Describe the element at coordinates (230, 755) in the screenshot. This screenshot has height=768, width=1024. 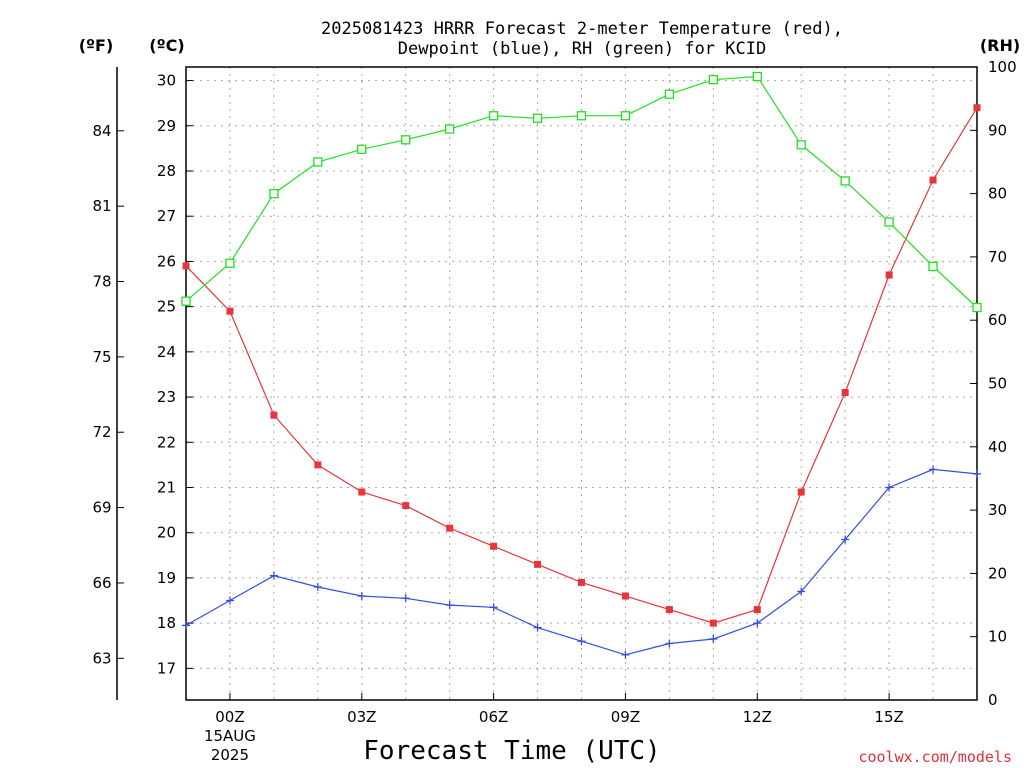
I see `x-tick-year-label: 2025` at that location.